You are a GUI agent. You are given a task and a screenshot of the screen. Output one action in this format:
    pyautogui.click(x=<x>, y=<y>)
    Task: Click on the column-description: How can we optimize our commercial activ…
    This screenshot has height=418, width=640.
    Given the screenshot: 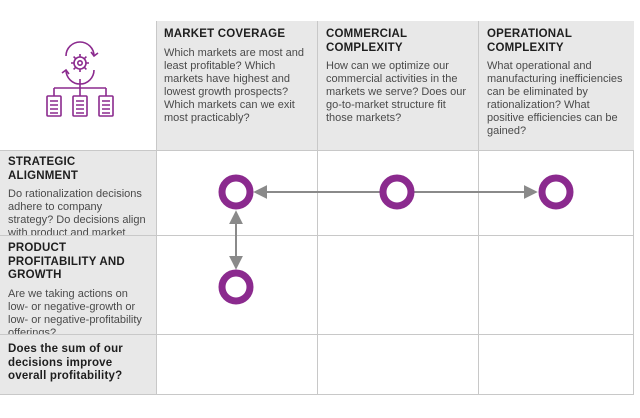 What is the action you would take?
    pyautogui.click(x=396, y=92)
    